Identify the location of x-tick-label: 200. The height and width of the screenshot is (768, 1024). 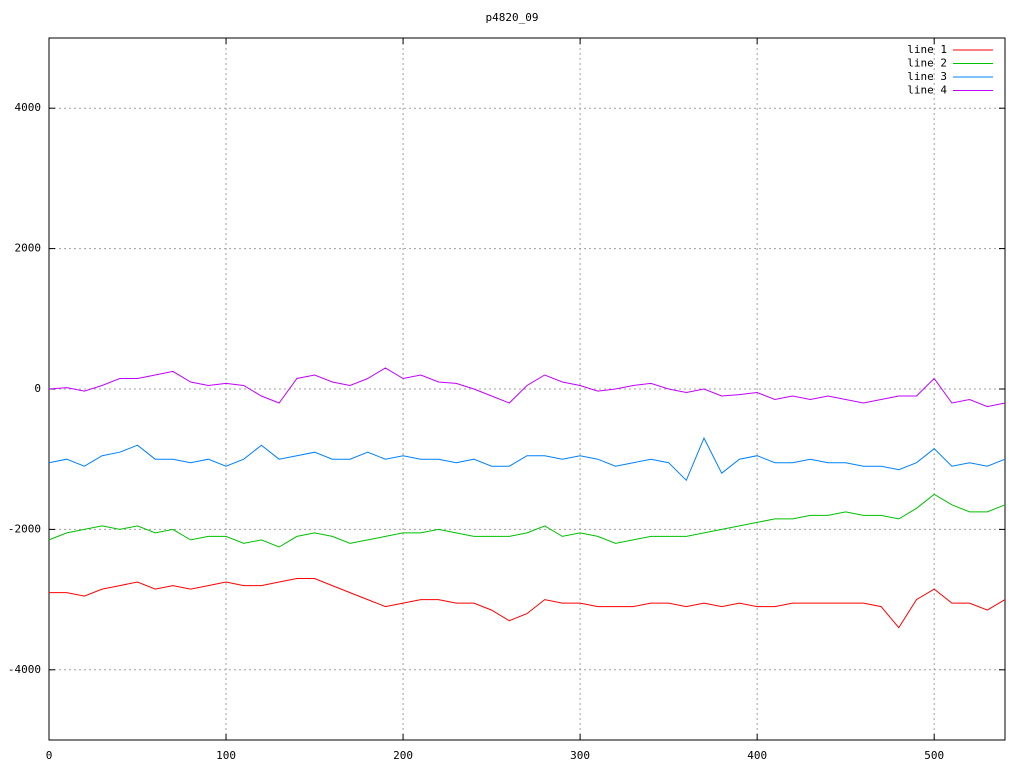
(403, 755).